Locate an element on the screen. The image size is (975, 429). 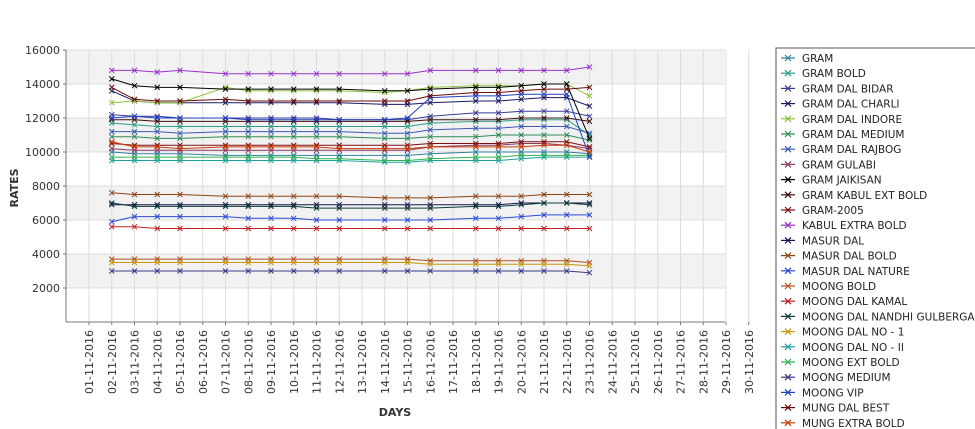
x-tick-label: 05-11-2016 is located at coordinates (180, 362).